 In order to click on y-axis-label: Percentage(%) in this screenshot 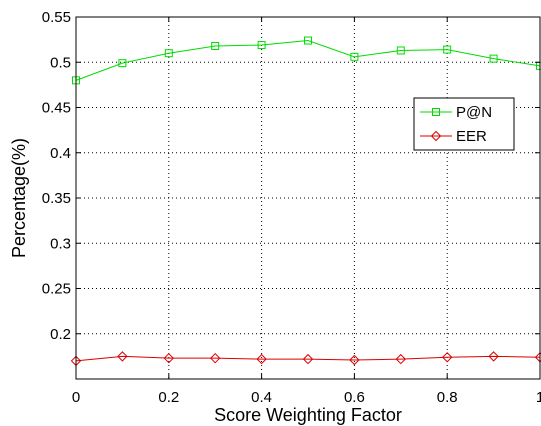, I will do `click(19, 198)`.